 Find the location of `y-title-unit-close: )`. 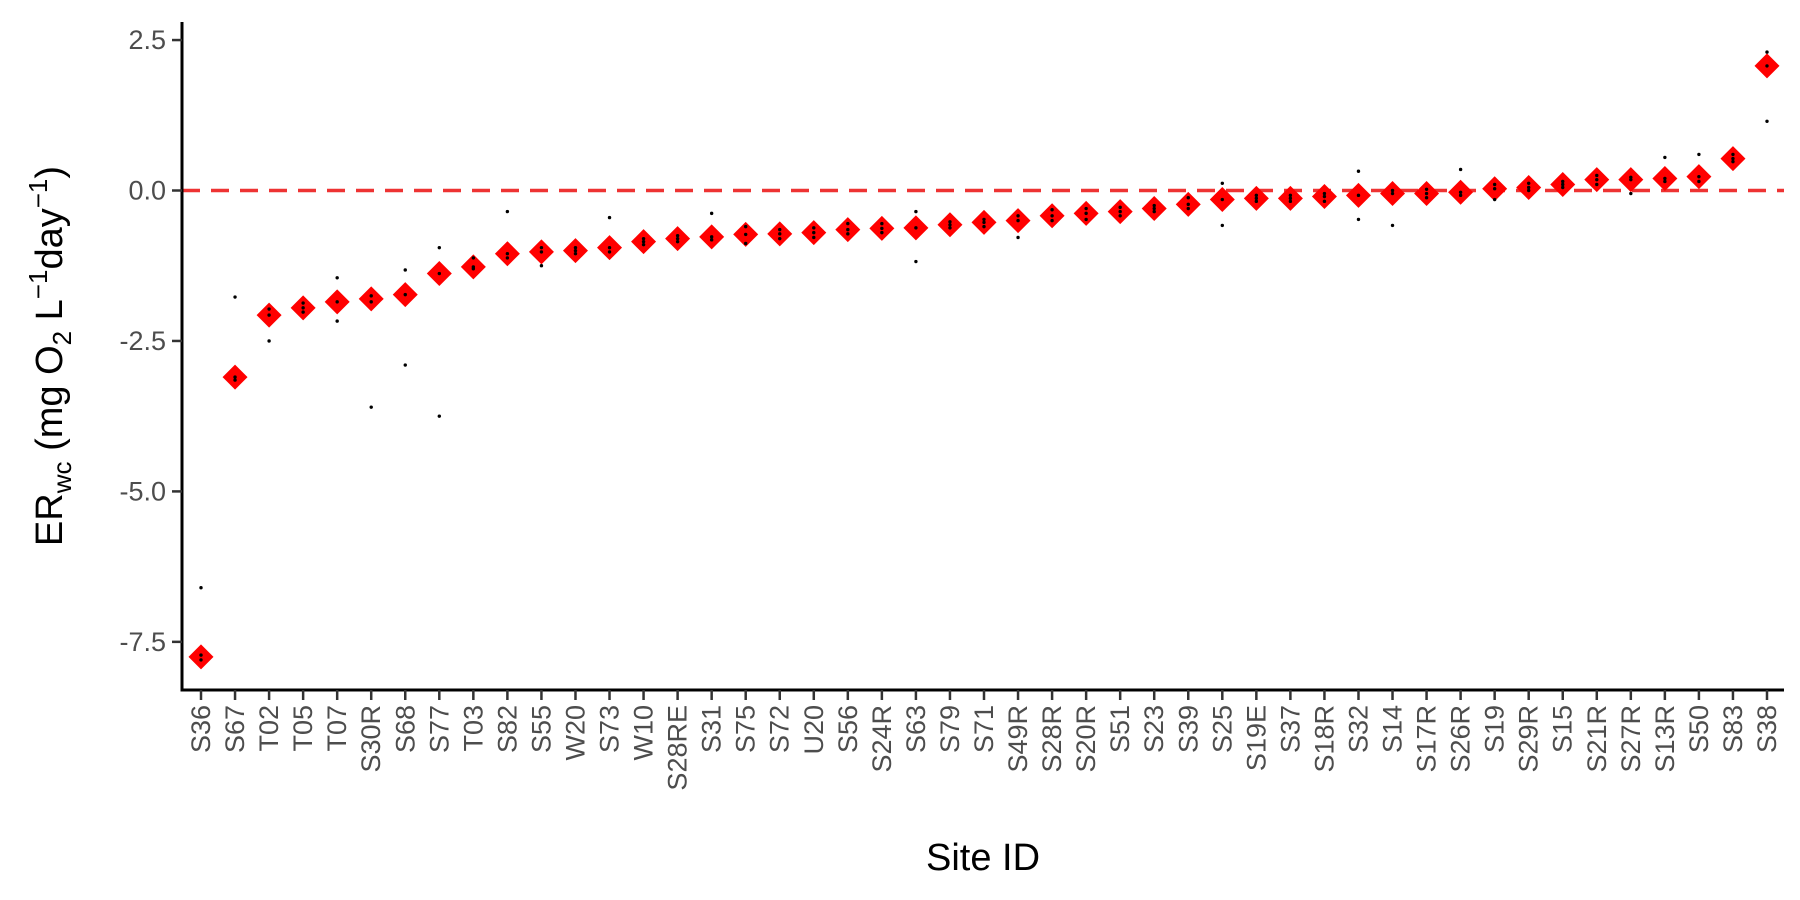

y-title-unit-close: ) is located at coordinates (50, 172).